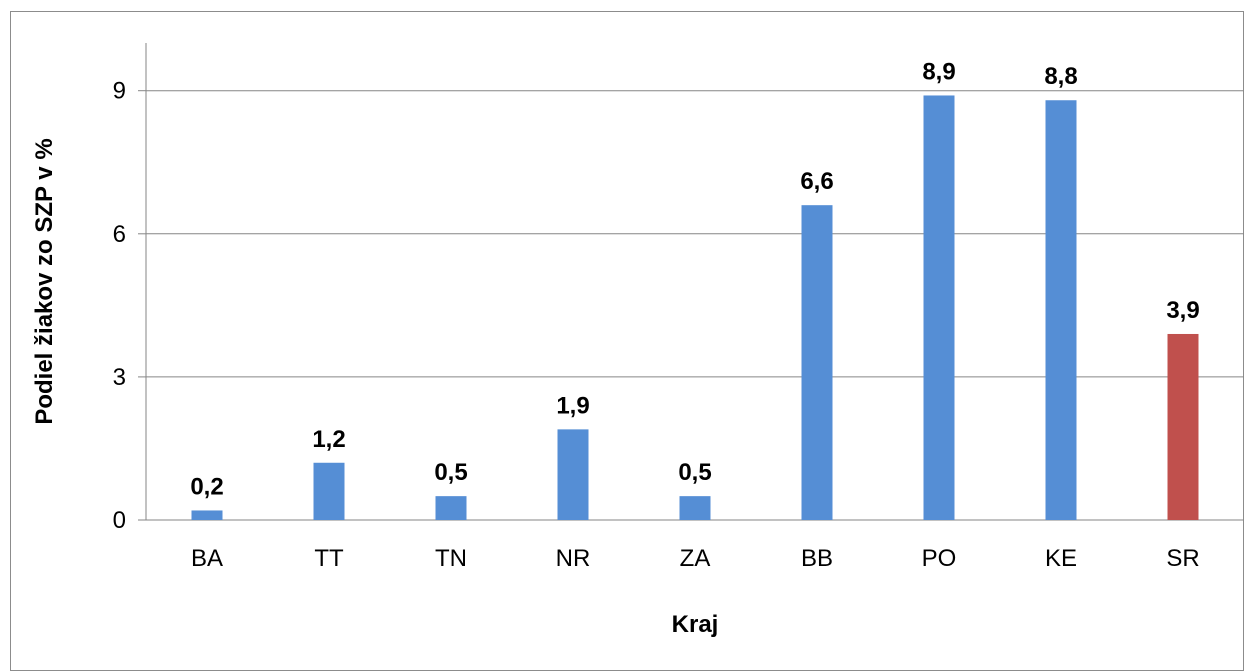 The height and width of the screenshot is (671, 1245). I want to click on x-tick-label-tn: TN, so click(451, 558).